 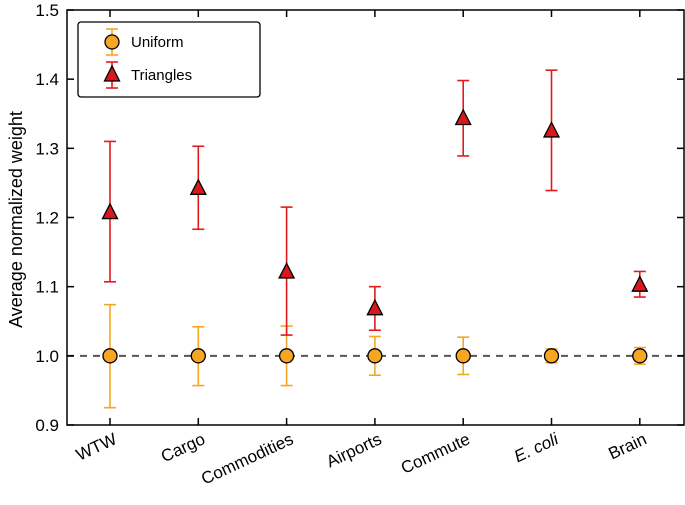 I want to click on x-category-label: Brain, so click(x=627, y=446).